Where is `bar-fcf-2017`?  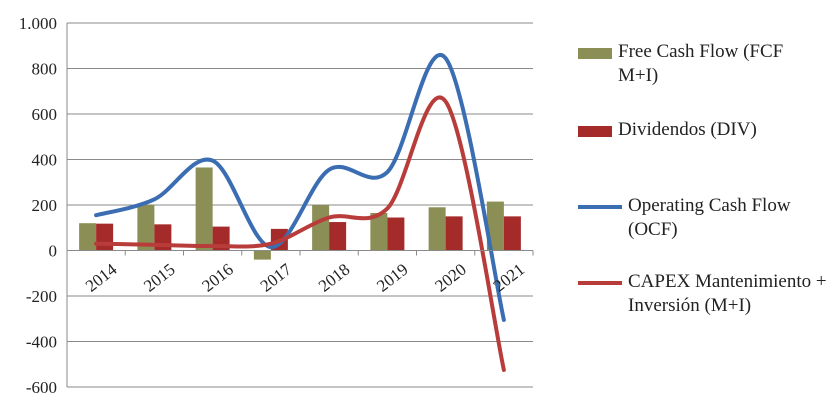 bar-fcf-2017 is located at coordinates (262, 255).